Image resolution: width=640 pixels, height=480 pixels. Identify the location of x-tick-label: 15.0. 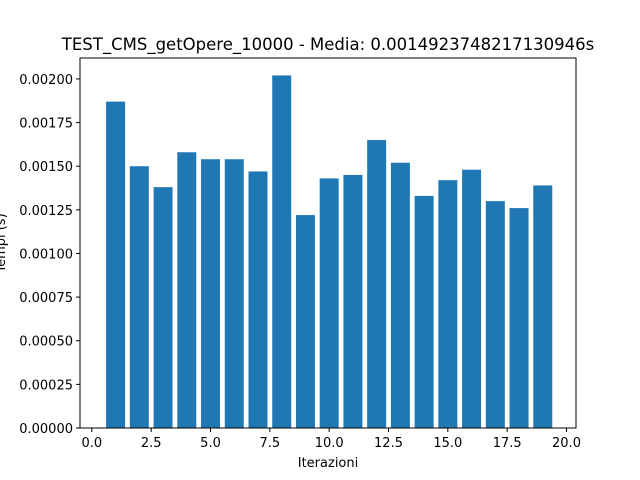
(447, 443).